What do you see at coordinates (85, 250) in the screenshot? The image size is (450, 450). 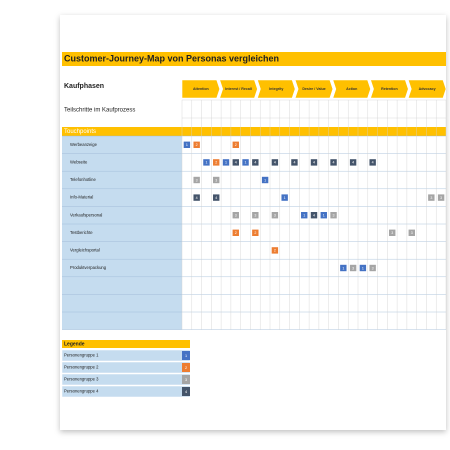 I see `touchpoint-label: Vergleichsportal` at bounding box center [85, 250].